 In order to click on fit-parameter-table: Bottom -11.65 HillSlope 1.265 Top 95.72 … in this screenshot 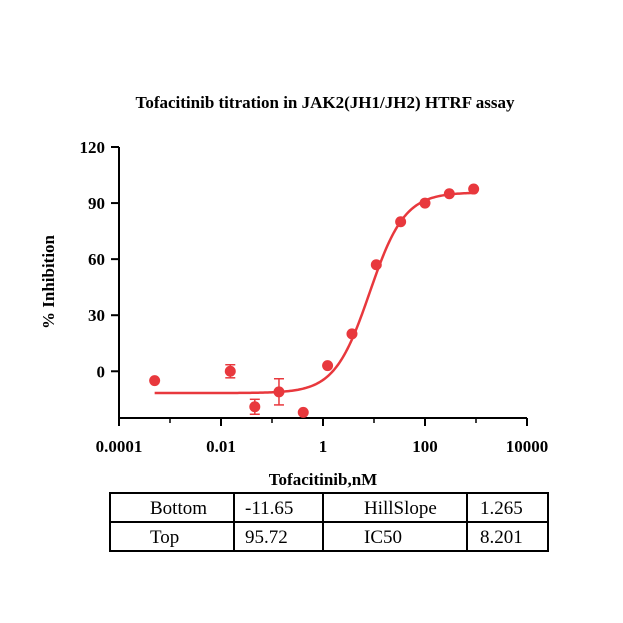, I will do `click(329, 522)`.